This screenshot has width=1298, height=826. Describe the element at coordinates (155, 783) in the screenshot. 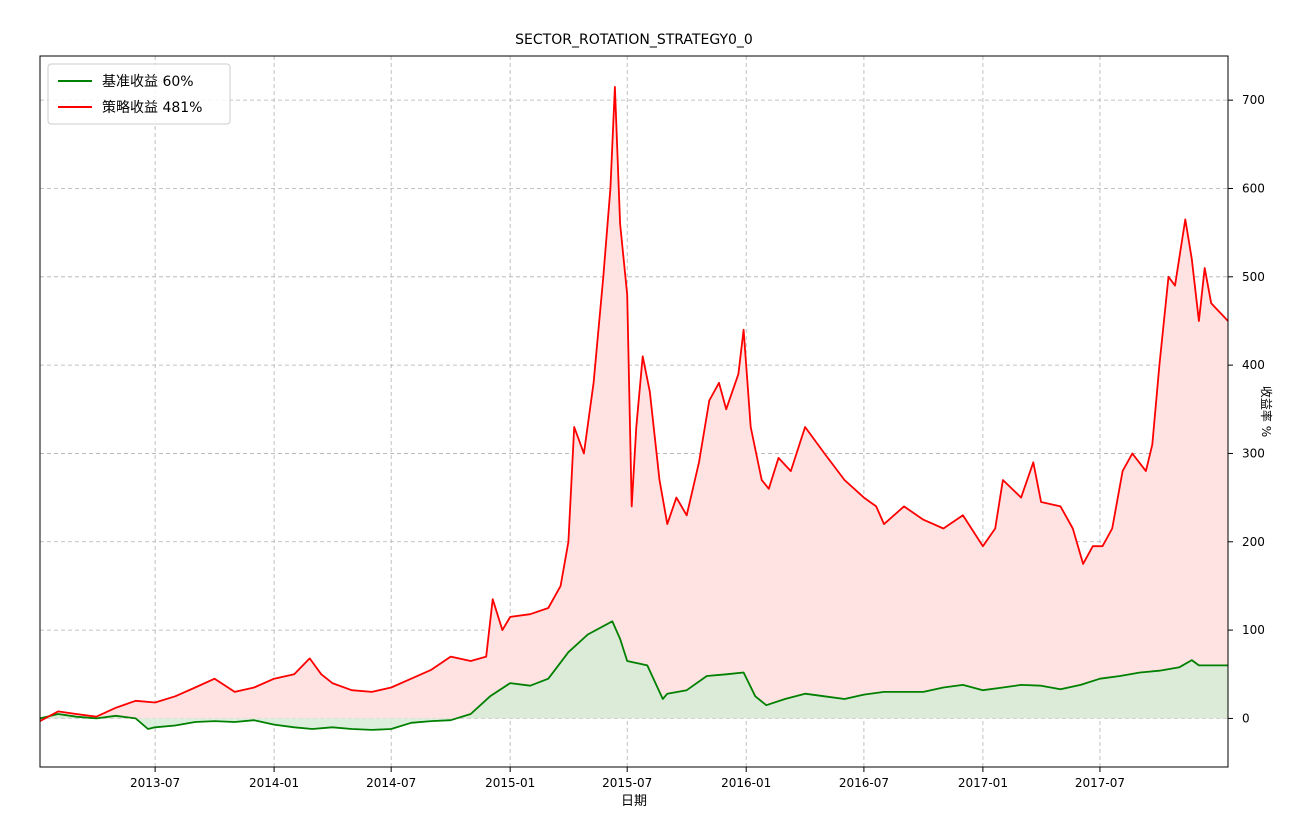

I see `x-tick-label: 2013-07` at that location.